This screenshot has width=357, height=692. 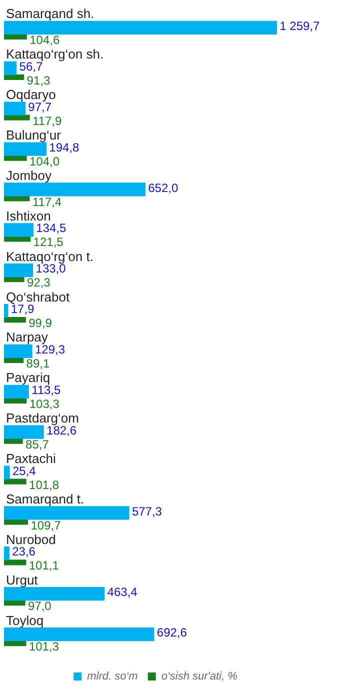 What do you see at coordinates (40, 323) in the screenshot?
I see `data-label: 99,9` at bounding box center [40, 323].